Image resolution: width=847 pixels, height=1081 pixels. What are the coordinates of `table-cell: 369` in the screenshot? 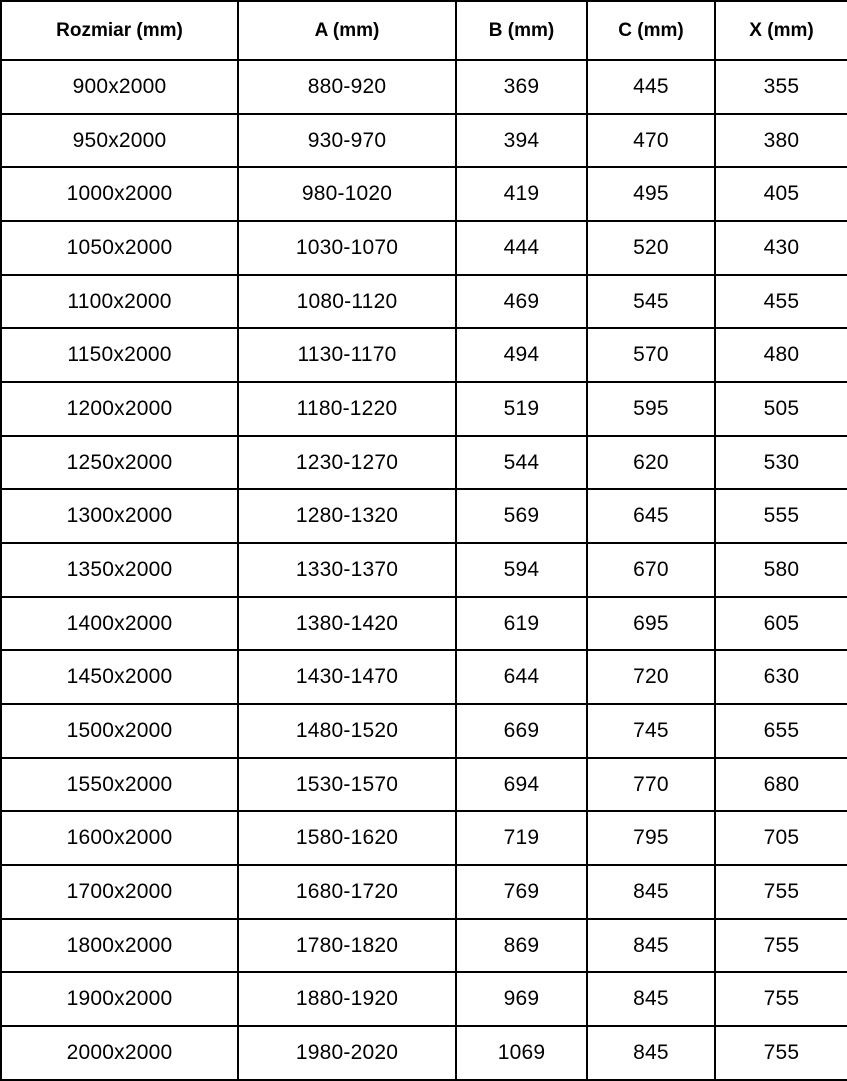 It's located at (521, 87).